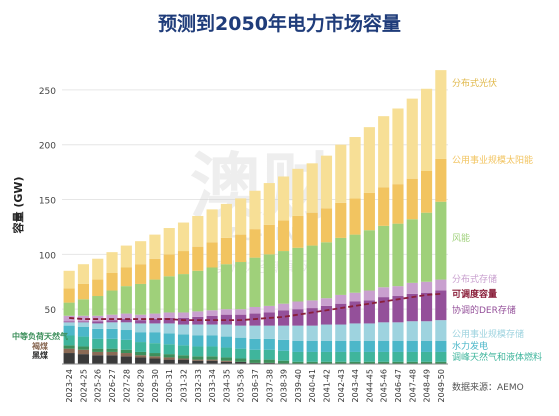 This screenshot has height=416, width=559. Describe the element at coordinates (474, 83) in the screenshot. I see `legend-label: 分布式光伏` at that location.